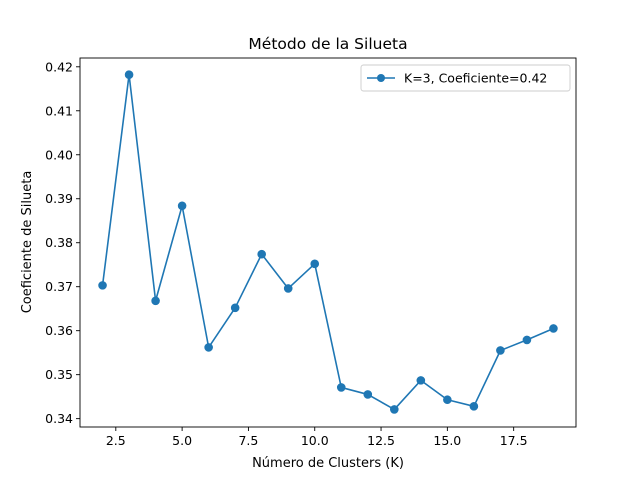 This screenshot has width=640, height=480. What do you see at coordinates (59, 242) in the screenshot?
I see `y-tick-label: 0.38` at bounding box center [59, 242].